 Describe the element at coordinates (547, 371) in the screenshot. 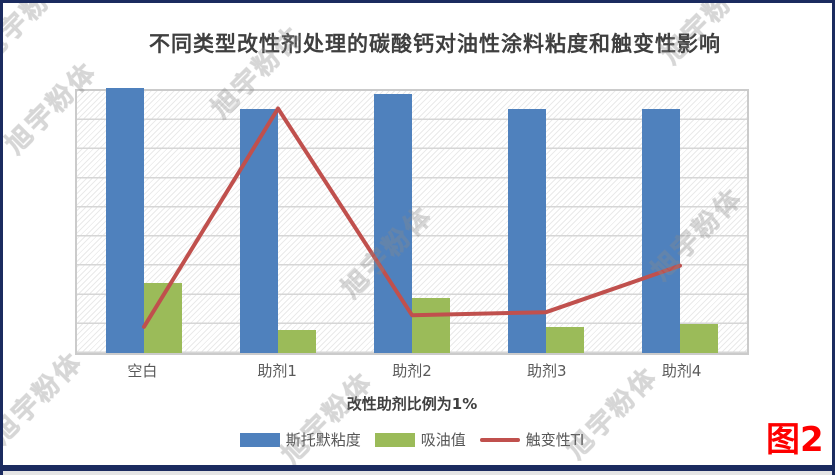

I see `x-tick-label: 助剂3` at that location.